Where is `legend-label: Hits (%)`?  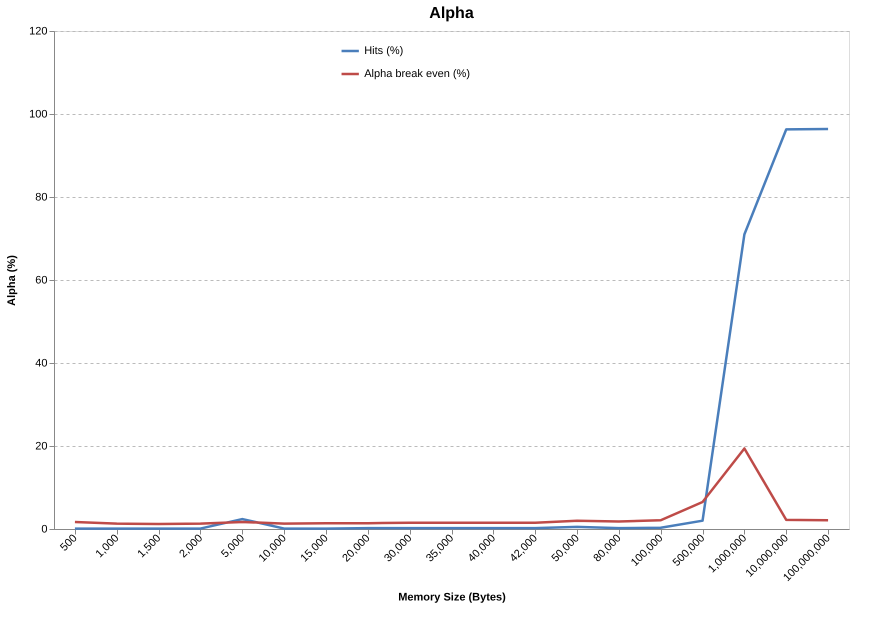
legend-label: Hits (%) is located at coordinates (384, 51).